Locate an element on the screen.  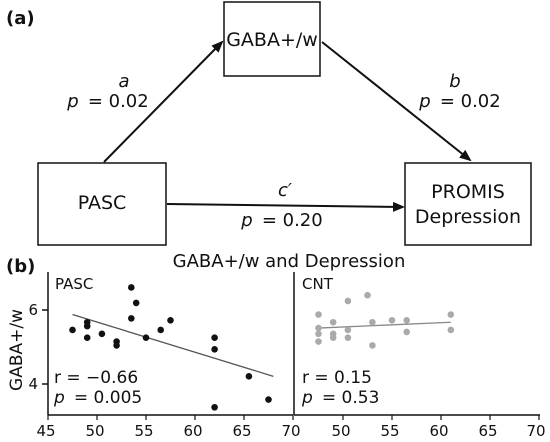
pasc-fit-line is located at coordinates (173, 345).